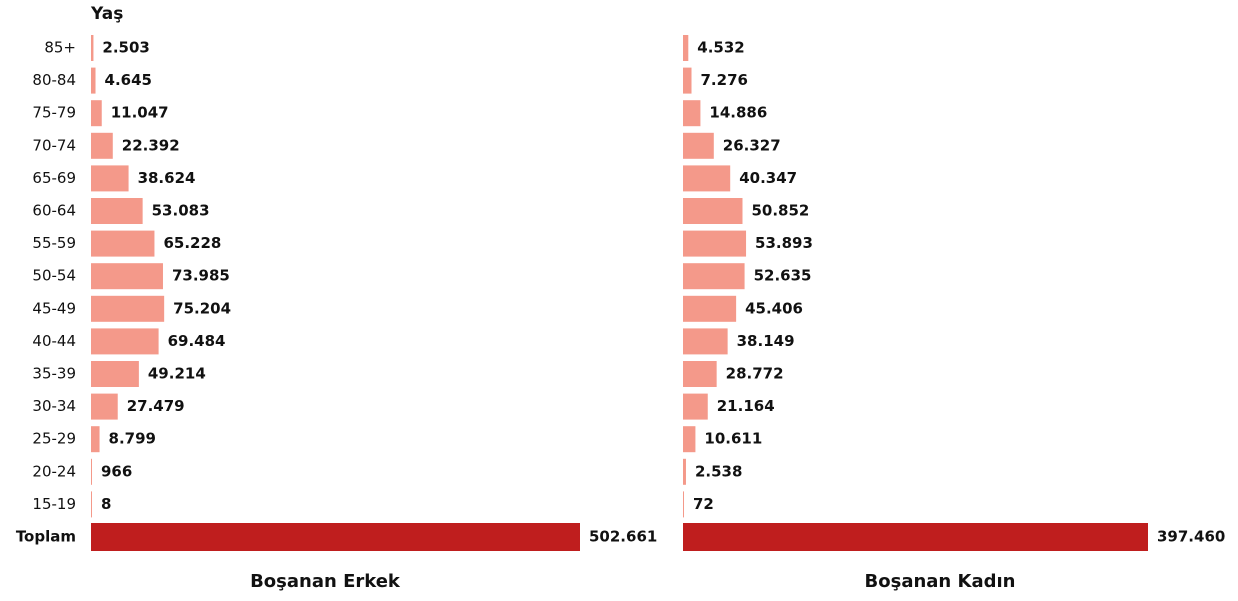  What do you see at coordinates (177, 374) in the screenshot?
I see `value-label: 49.214` at bounding box center [177, 374].